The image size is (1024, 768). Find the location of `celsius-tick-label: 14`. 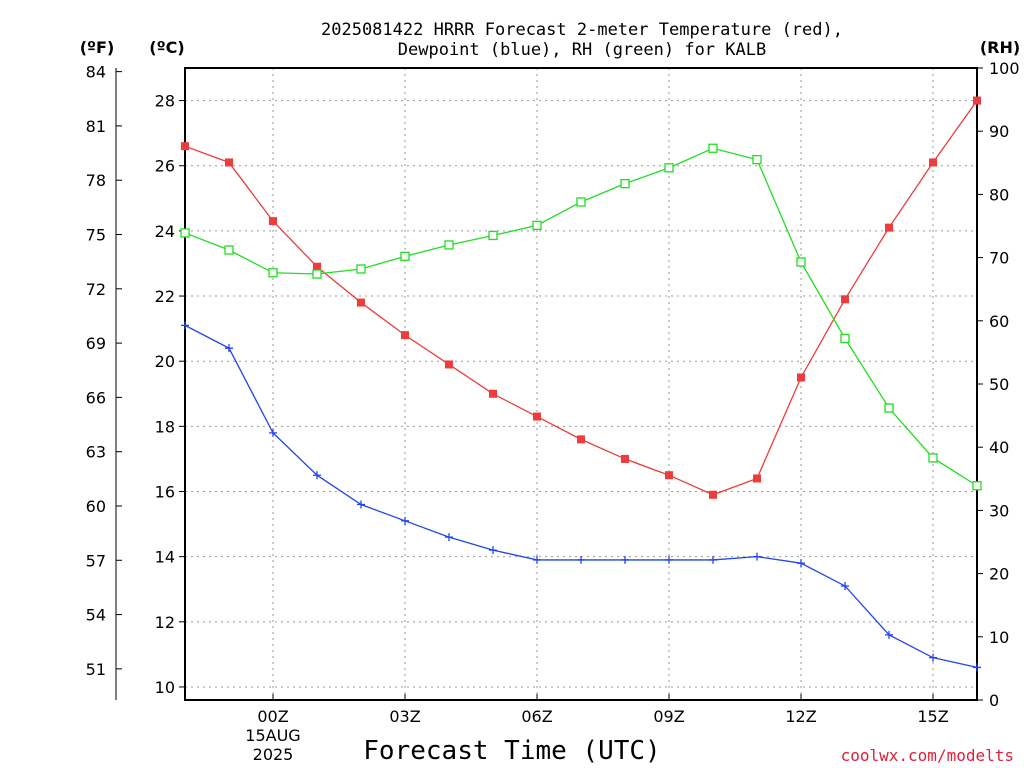

celsius-tick-label: 14 is located at coordinates (165, 557).